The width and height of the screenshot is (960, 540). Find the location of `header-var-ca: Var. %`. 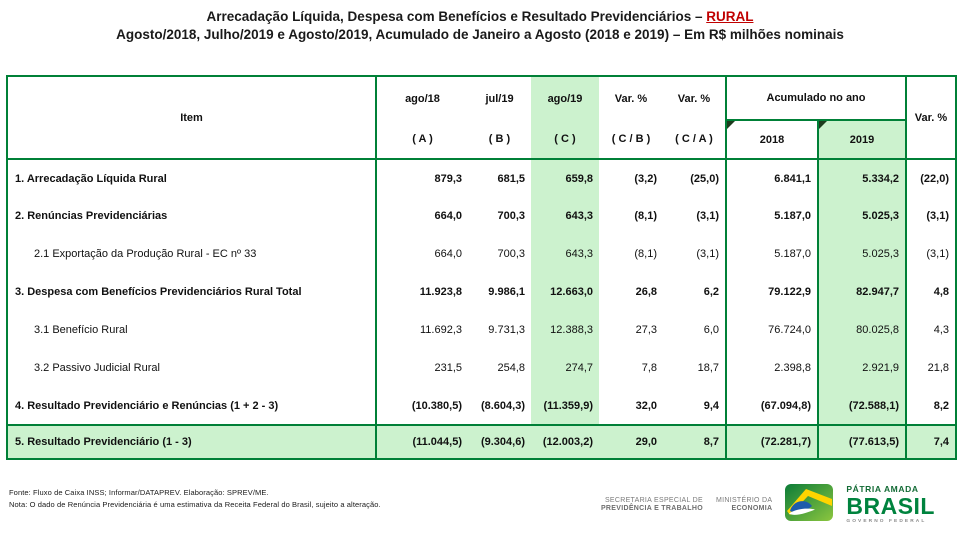

header-var-ca: Var. % is located at coordinates (694, 98).